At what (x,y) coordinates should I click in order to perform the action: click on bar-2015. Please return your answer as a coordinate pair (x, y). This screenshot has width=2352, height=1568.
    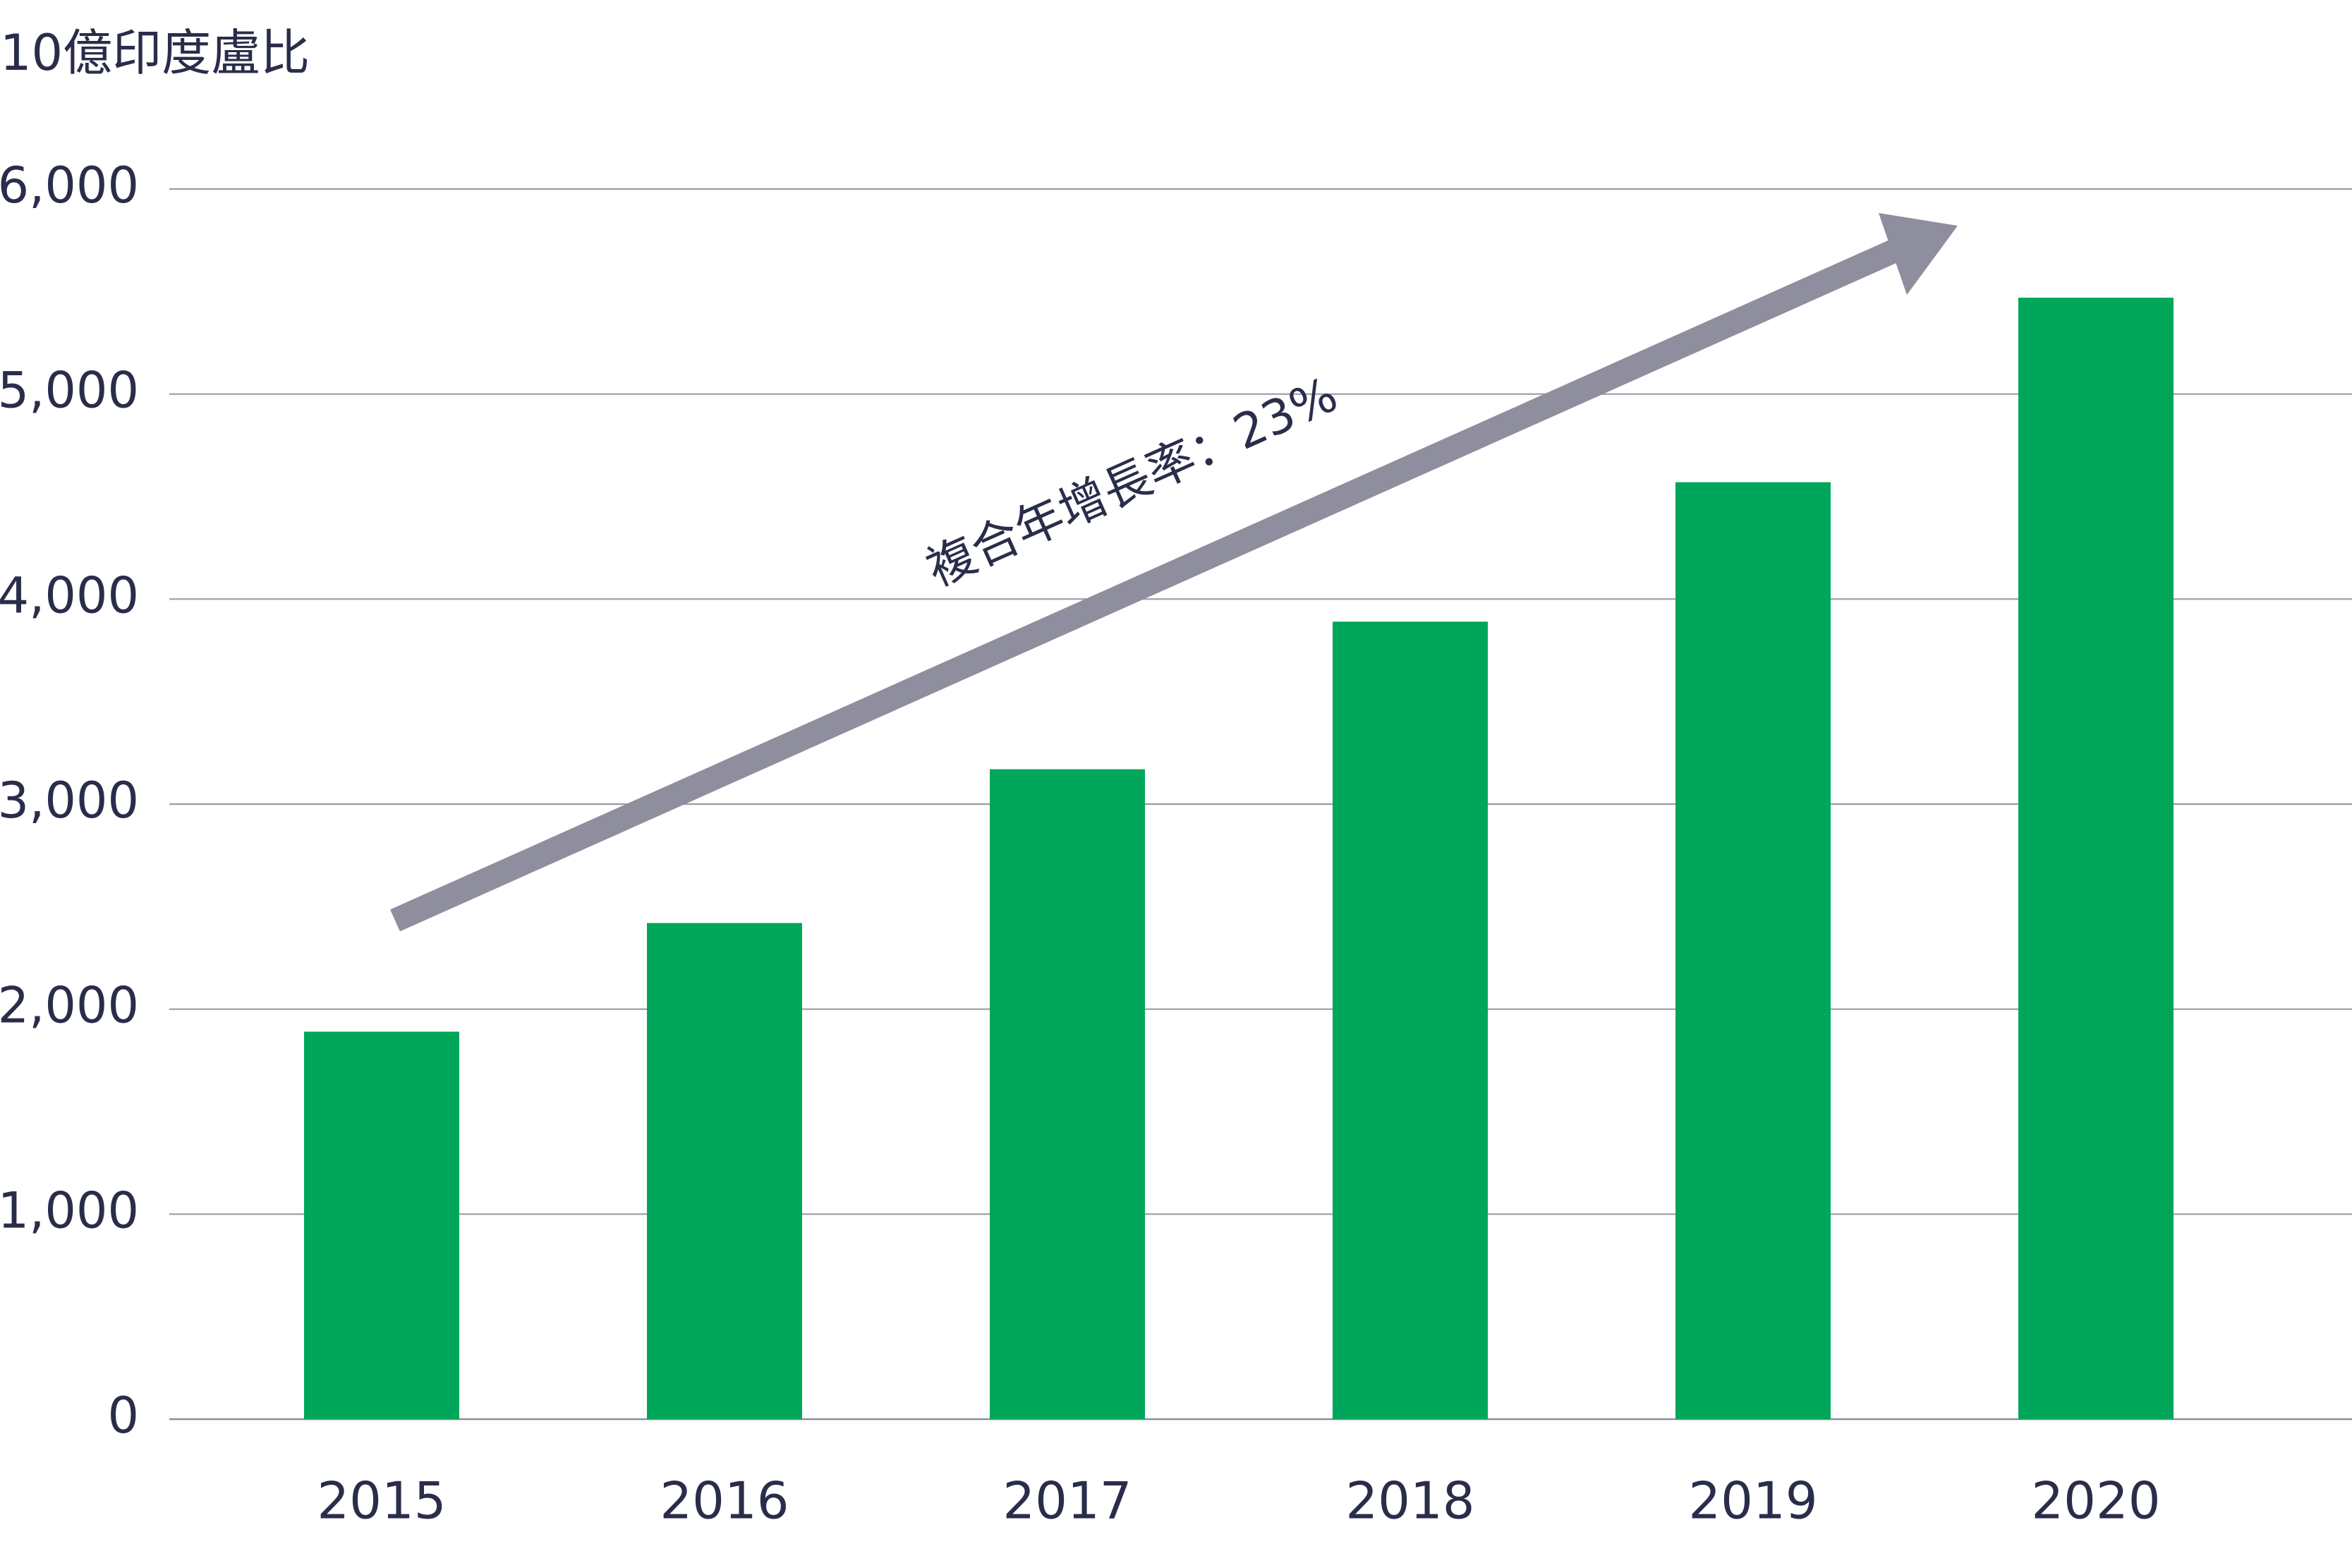
    Looking at the image, I should click on (382, 1225).